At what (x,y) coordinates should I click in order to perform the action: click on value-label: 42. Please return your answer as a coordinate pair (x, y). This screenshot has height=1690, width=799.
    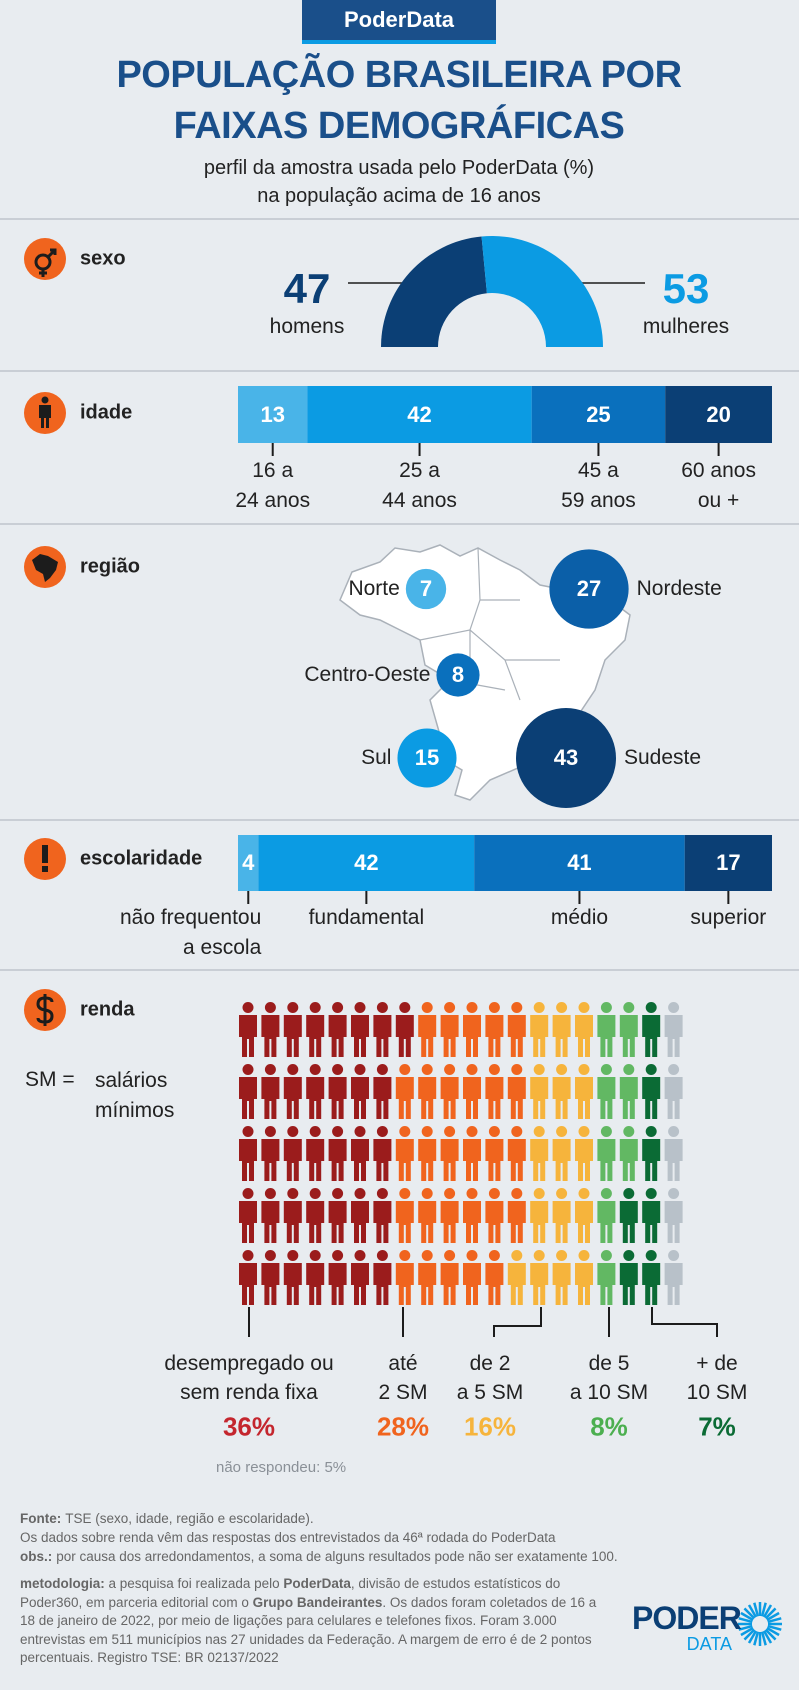
    Looking at the image, I should click on (419, 414).